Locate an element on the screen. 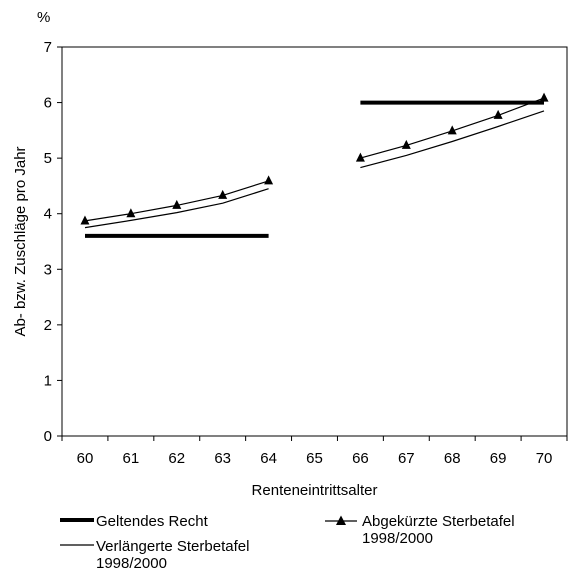 The width and height of the screenshot is (585, 573). y-tick-label: 5 is located at coordinates (48, 158).